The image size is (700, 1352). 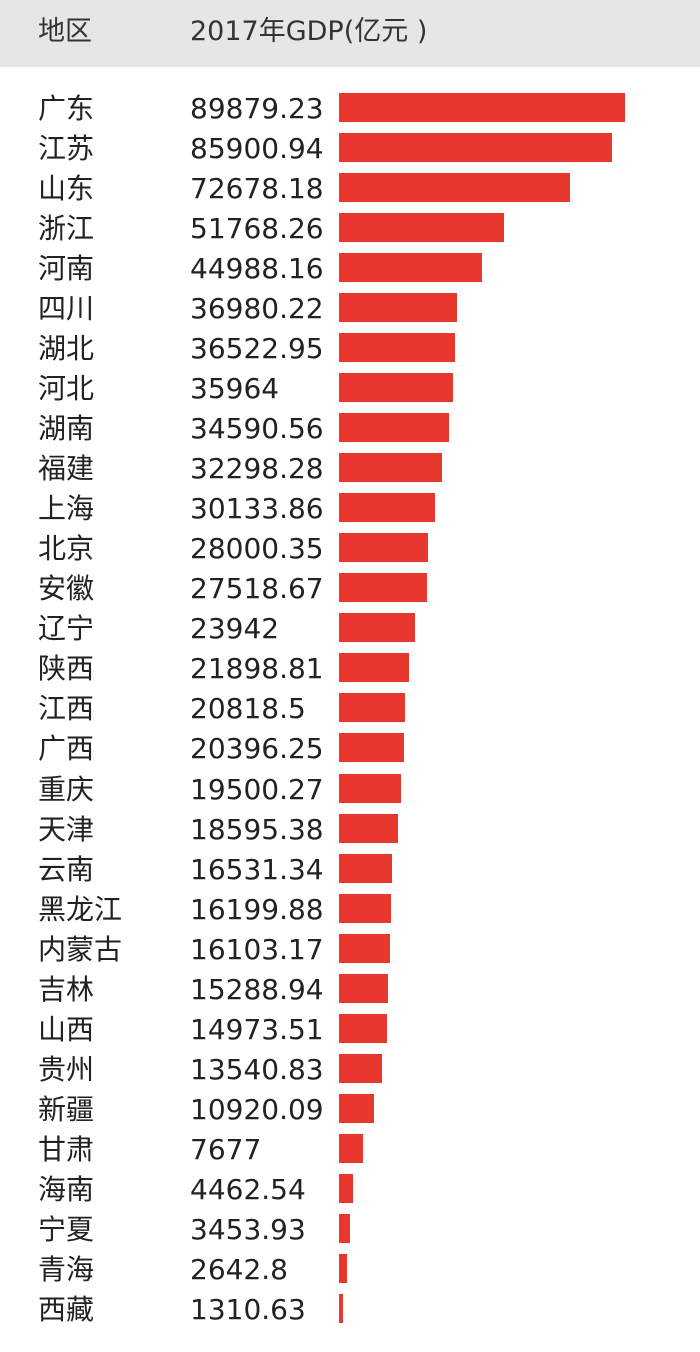 What do you see at coordinates (257, 749) in the screenshot?
I see `gdp-value-label: 20396.25` at bounding box center [257, 749].